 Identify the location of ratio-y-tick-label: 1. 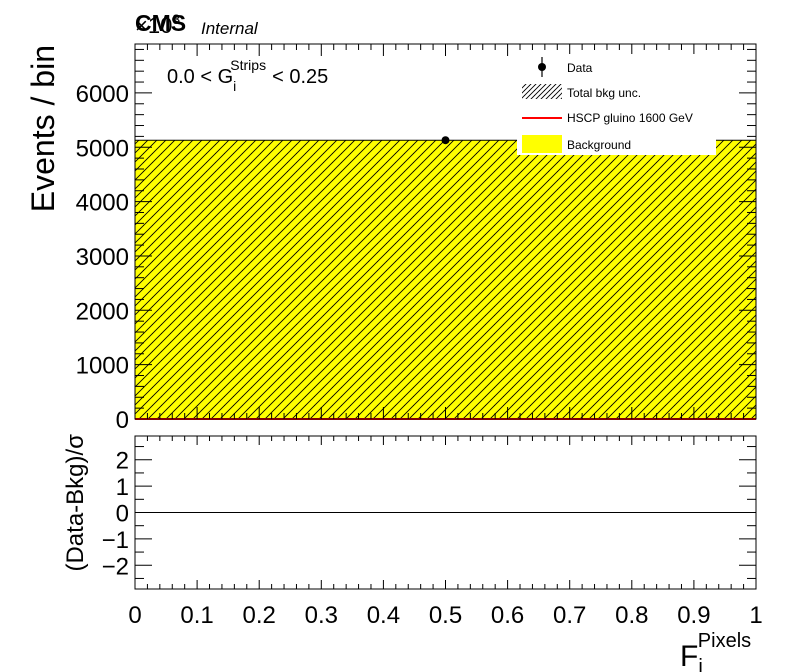
(122, 487).